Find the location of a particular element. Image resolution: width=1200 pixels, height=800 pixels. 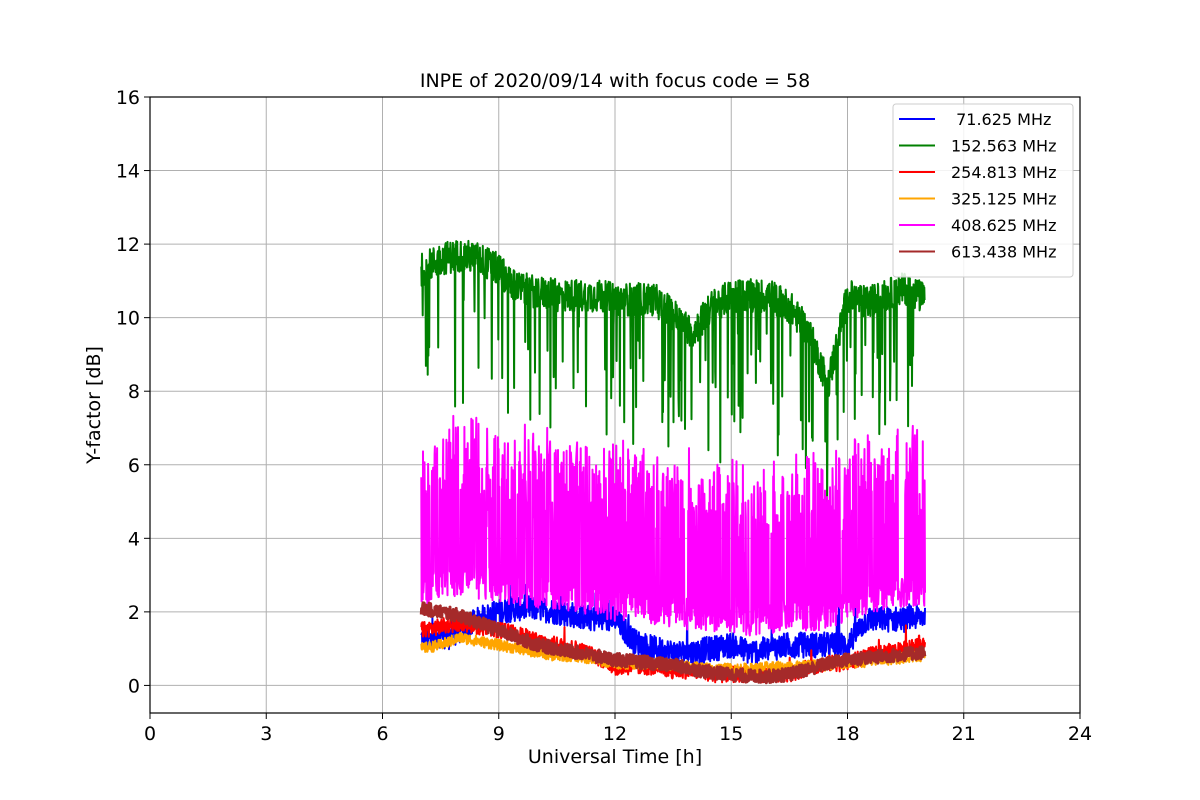

x-axis-label: Universal Time [h] is located at coordinates (615, 757).